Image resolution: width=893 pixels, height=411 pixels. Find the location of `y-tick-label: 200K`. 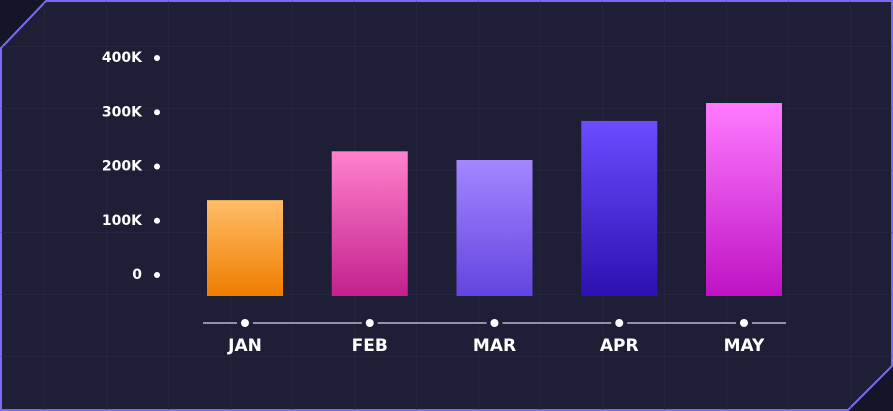

y-tick-label: 200K is located at coordinates (122, 167).